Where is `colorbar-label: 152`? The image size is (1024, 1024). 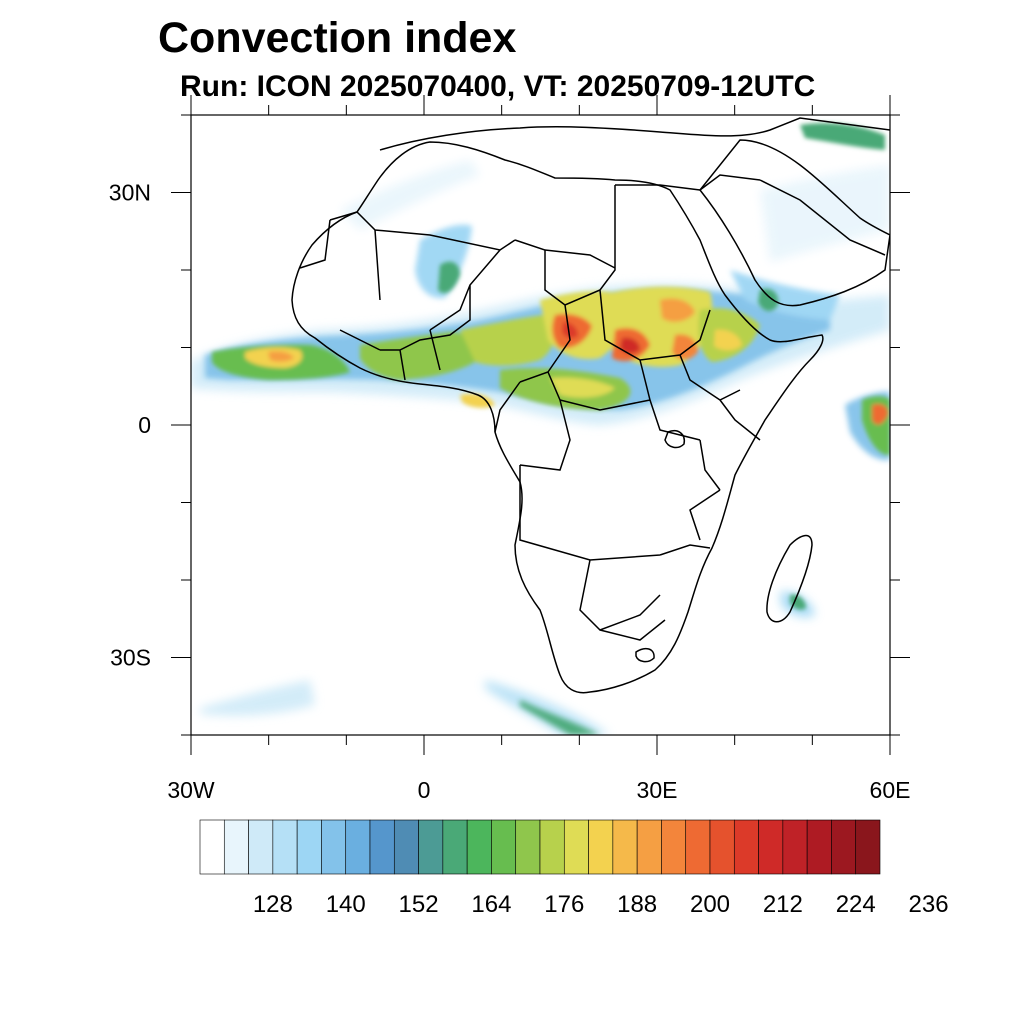 colorbar-label: 152 is located at coordinates (419, 904).